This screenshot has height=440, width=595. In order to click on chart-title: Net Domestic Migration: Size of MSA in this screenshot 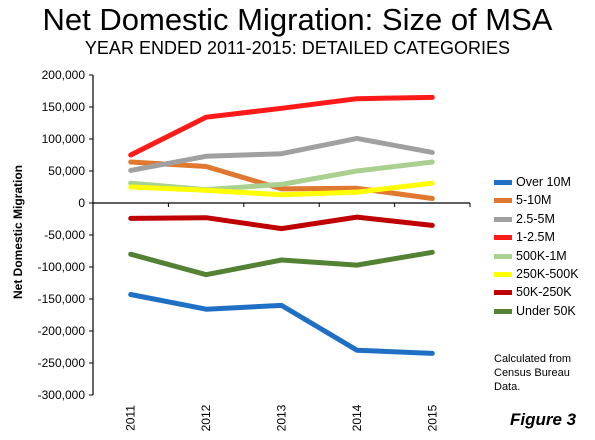, I will do `click(297, 19)`.